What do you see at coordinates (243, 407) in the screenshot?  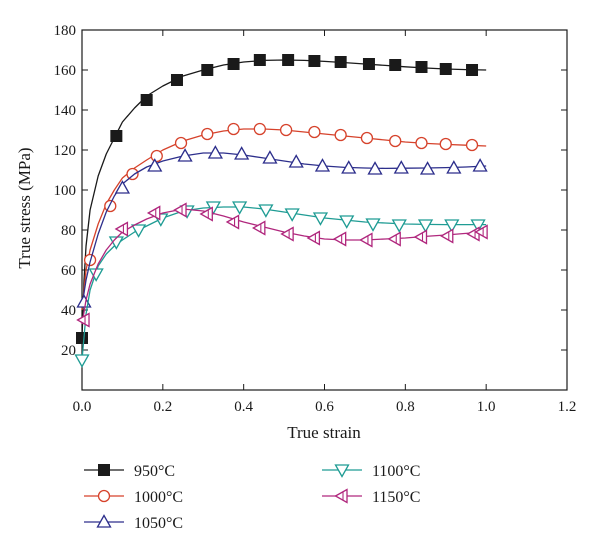 I see `x-tick-label: 0.4` at bounding box center [243, 407].